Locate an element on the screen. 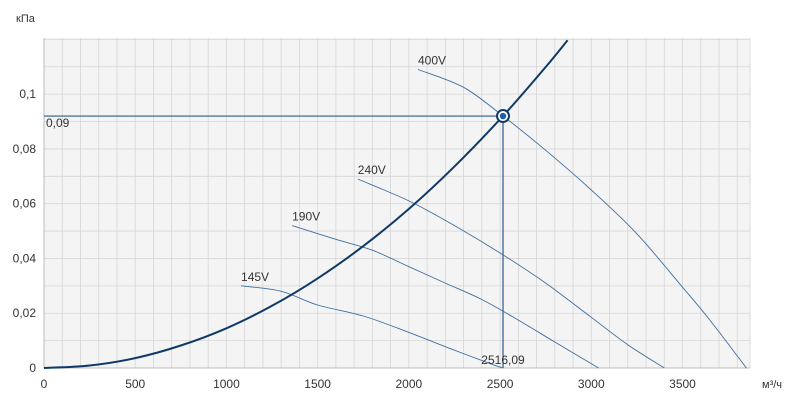  y-tick-label: 0,1 is located at coordinates (27, 94).